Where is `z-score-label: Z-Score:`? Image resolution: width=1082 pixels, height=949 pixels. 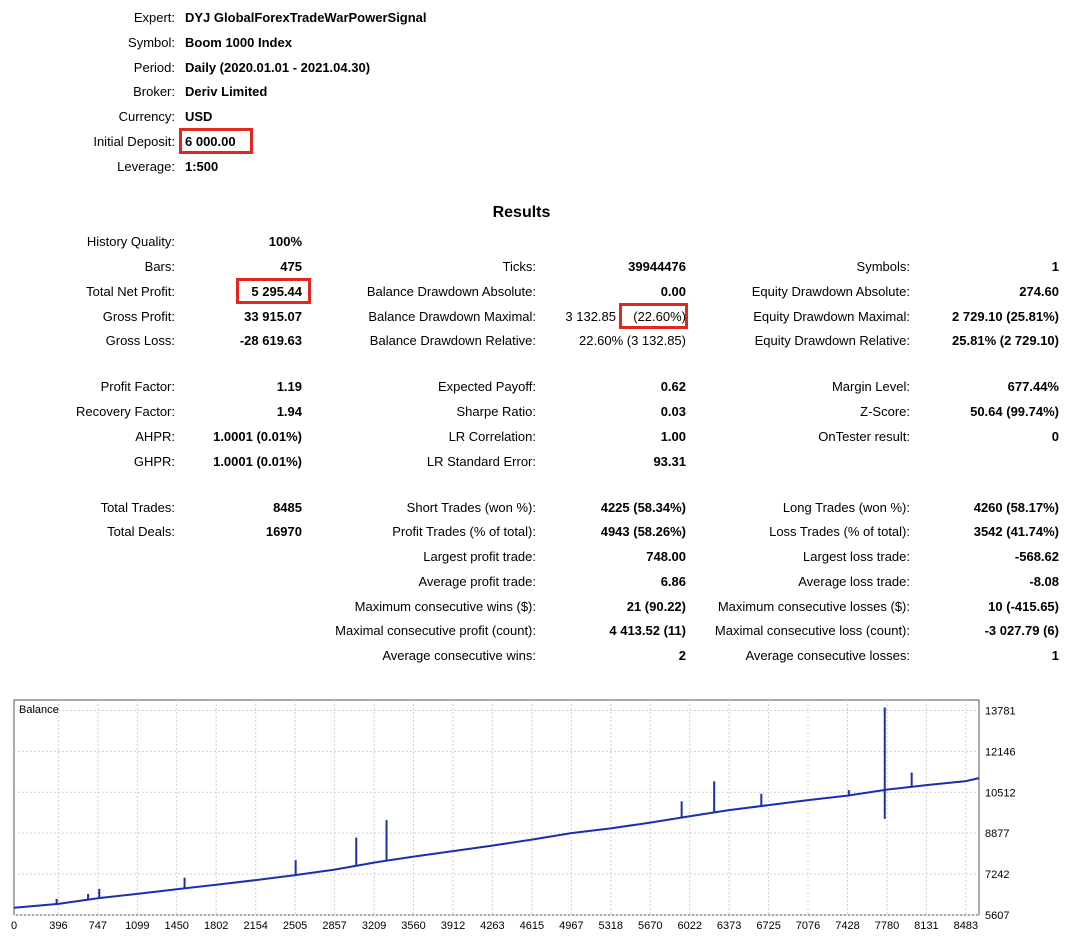 z-score-label: Z-Score: is located at coordinates (885, 411).